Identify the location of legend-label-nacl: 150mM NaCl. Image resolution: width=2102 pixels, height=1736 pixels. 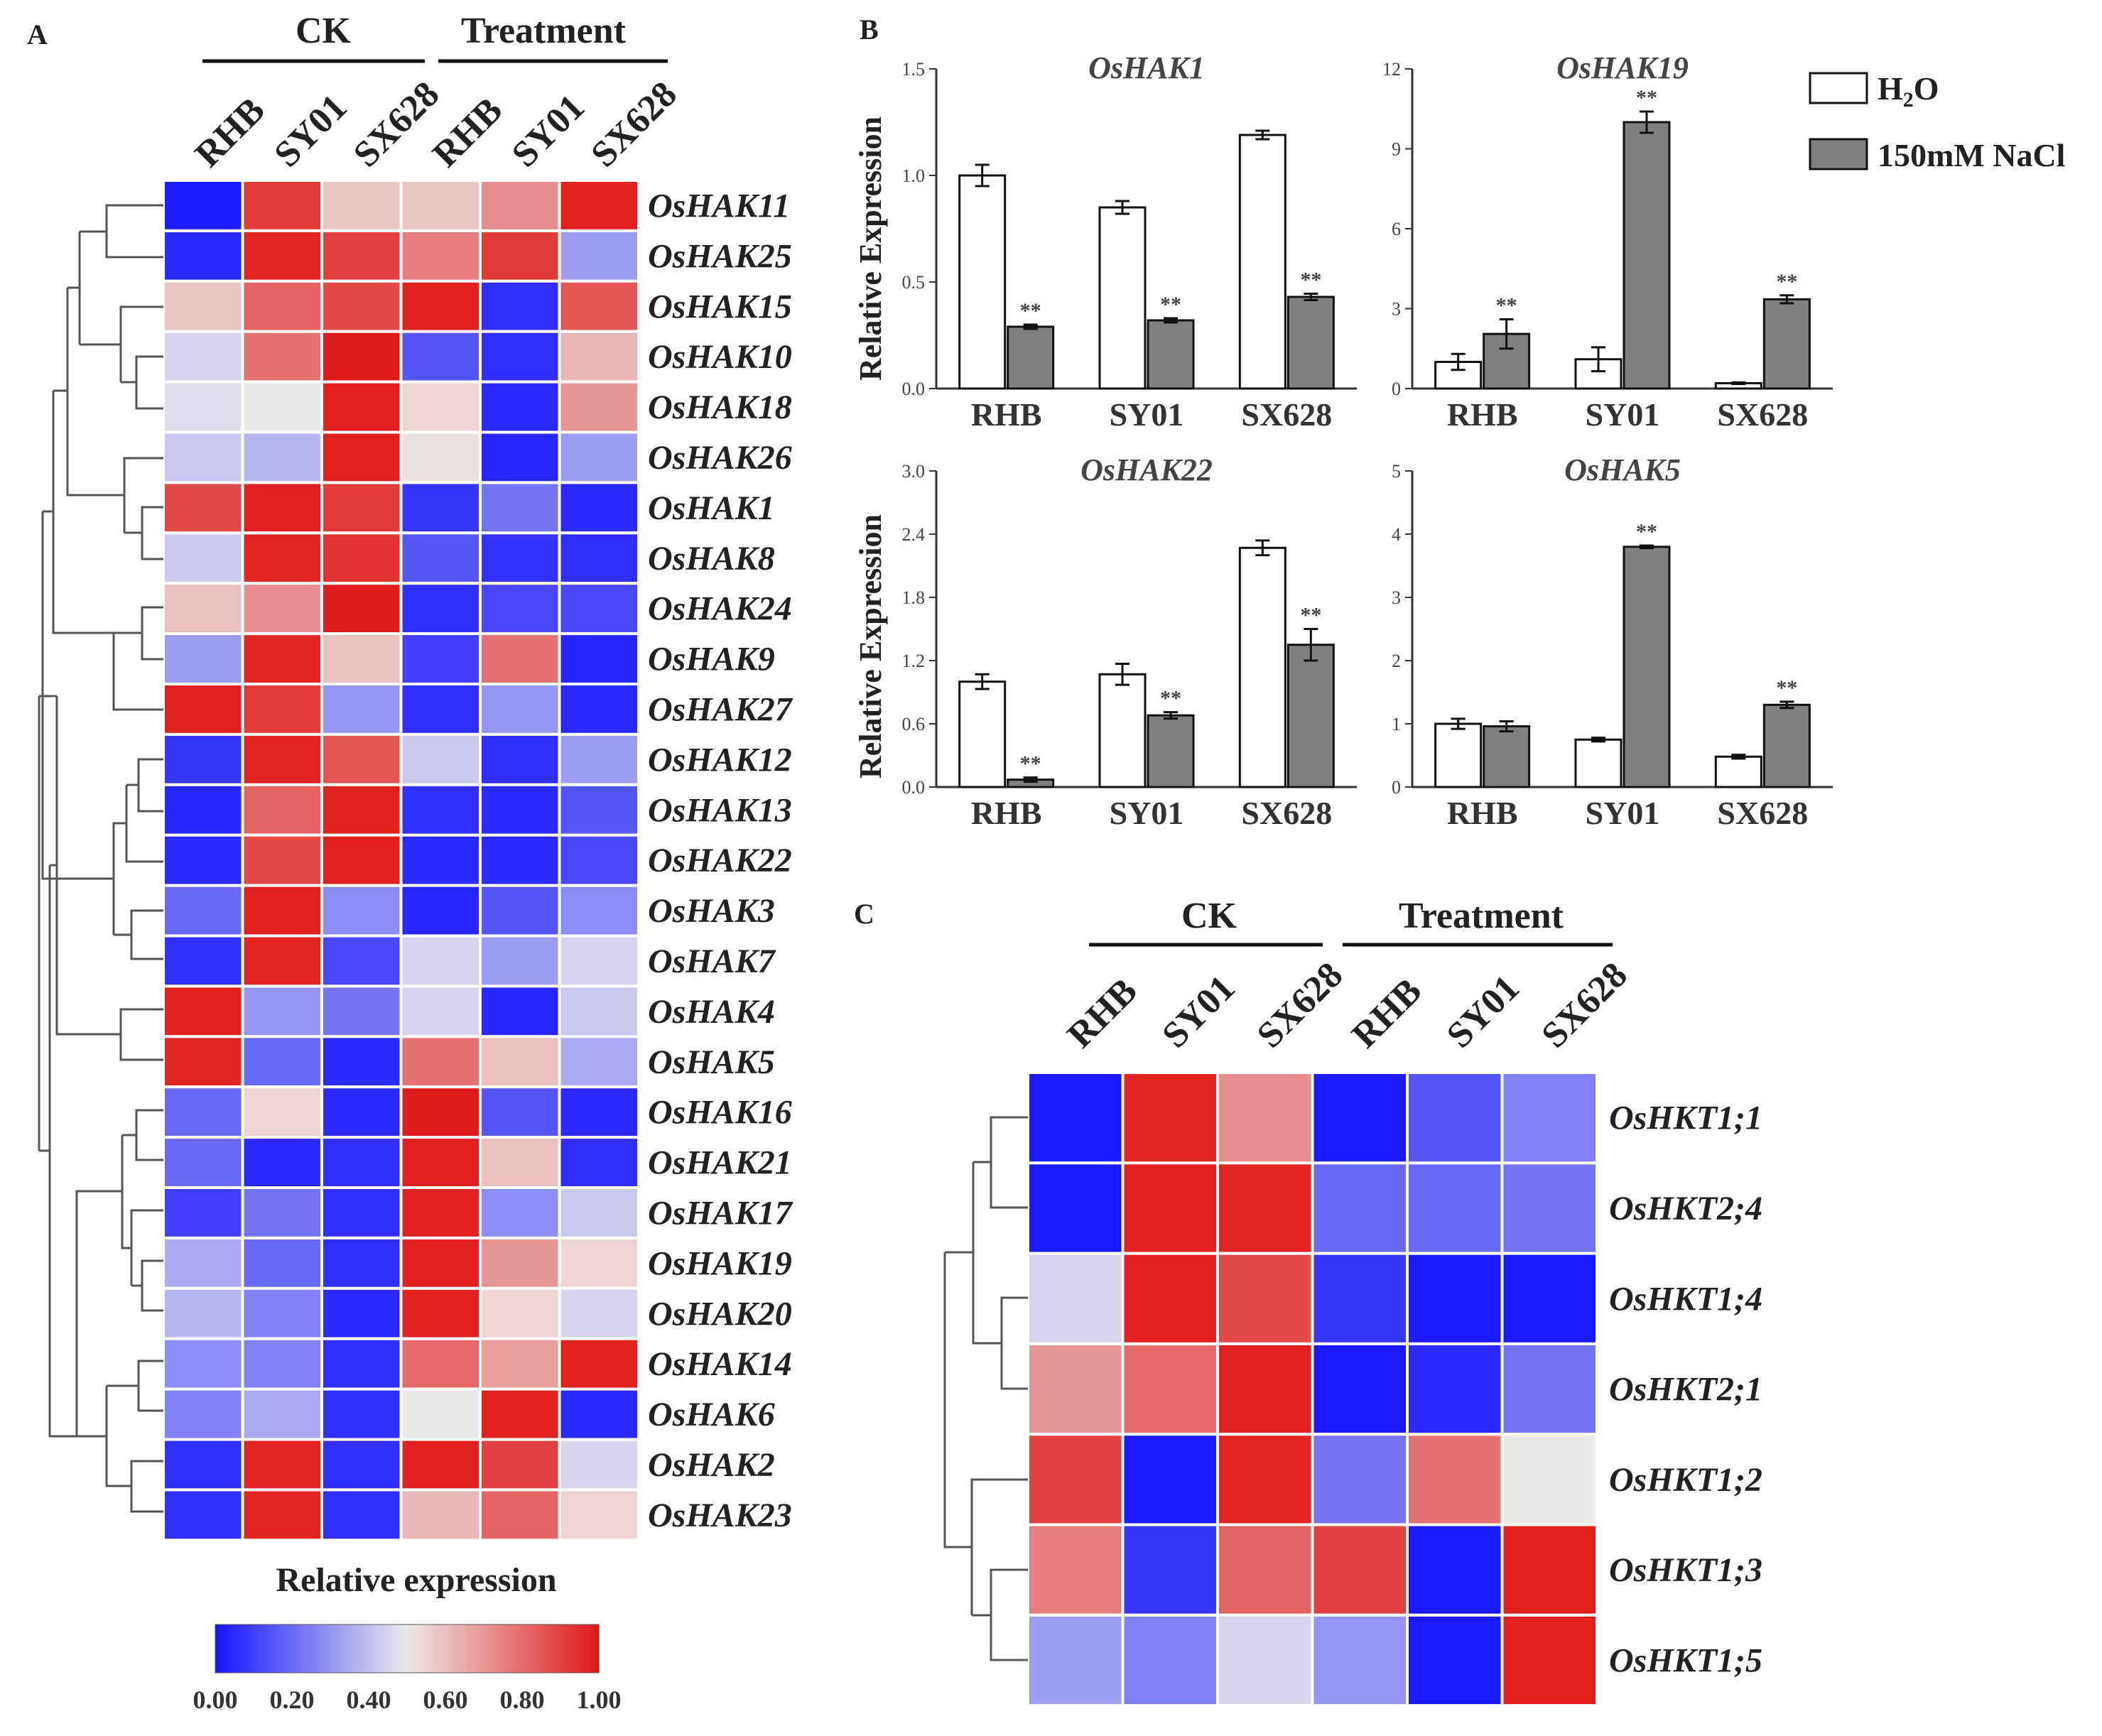
(1972, 155).